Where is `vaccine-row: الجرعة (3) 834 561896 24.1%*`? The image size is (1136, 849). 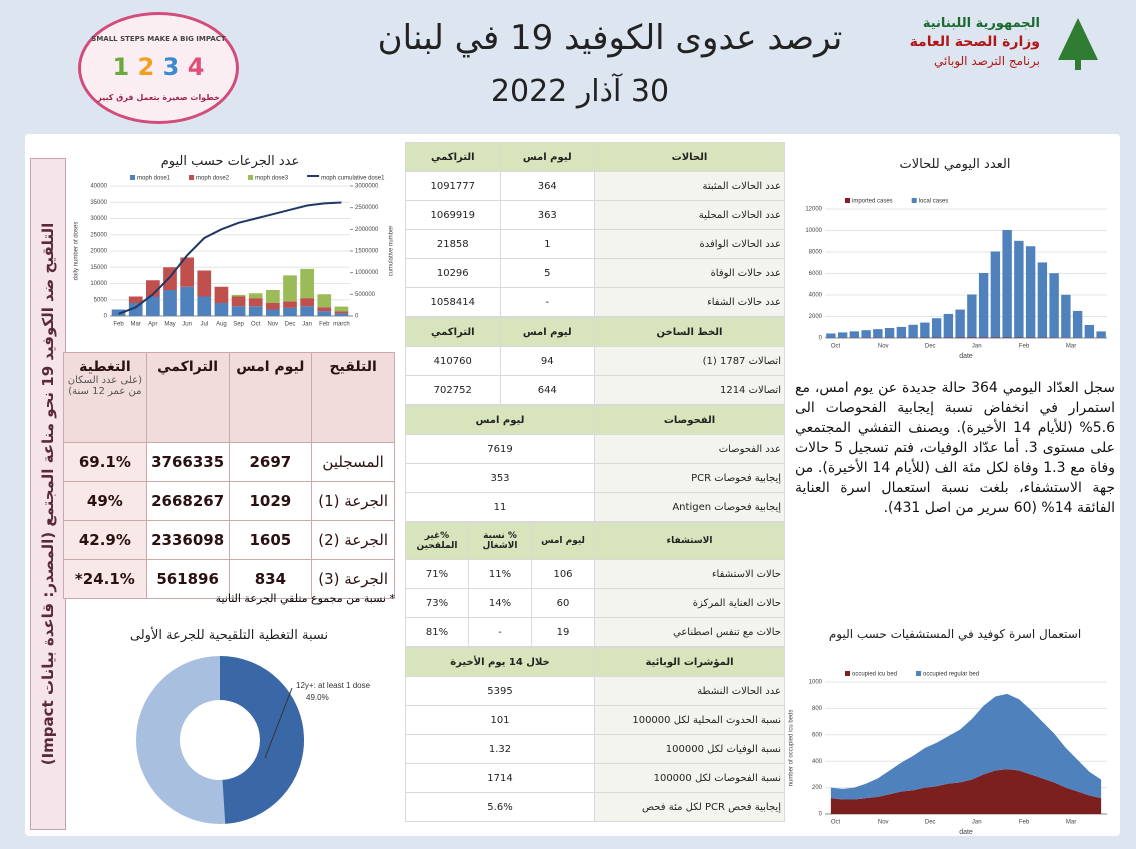
vaccine-row: الجرعة (3) 834 561896 24.1%* is located at coordinates (229, 579).